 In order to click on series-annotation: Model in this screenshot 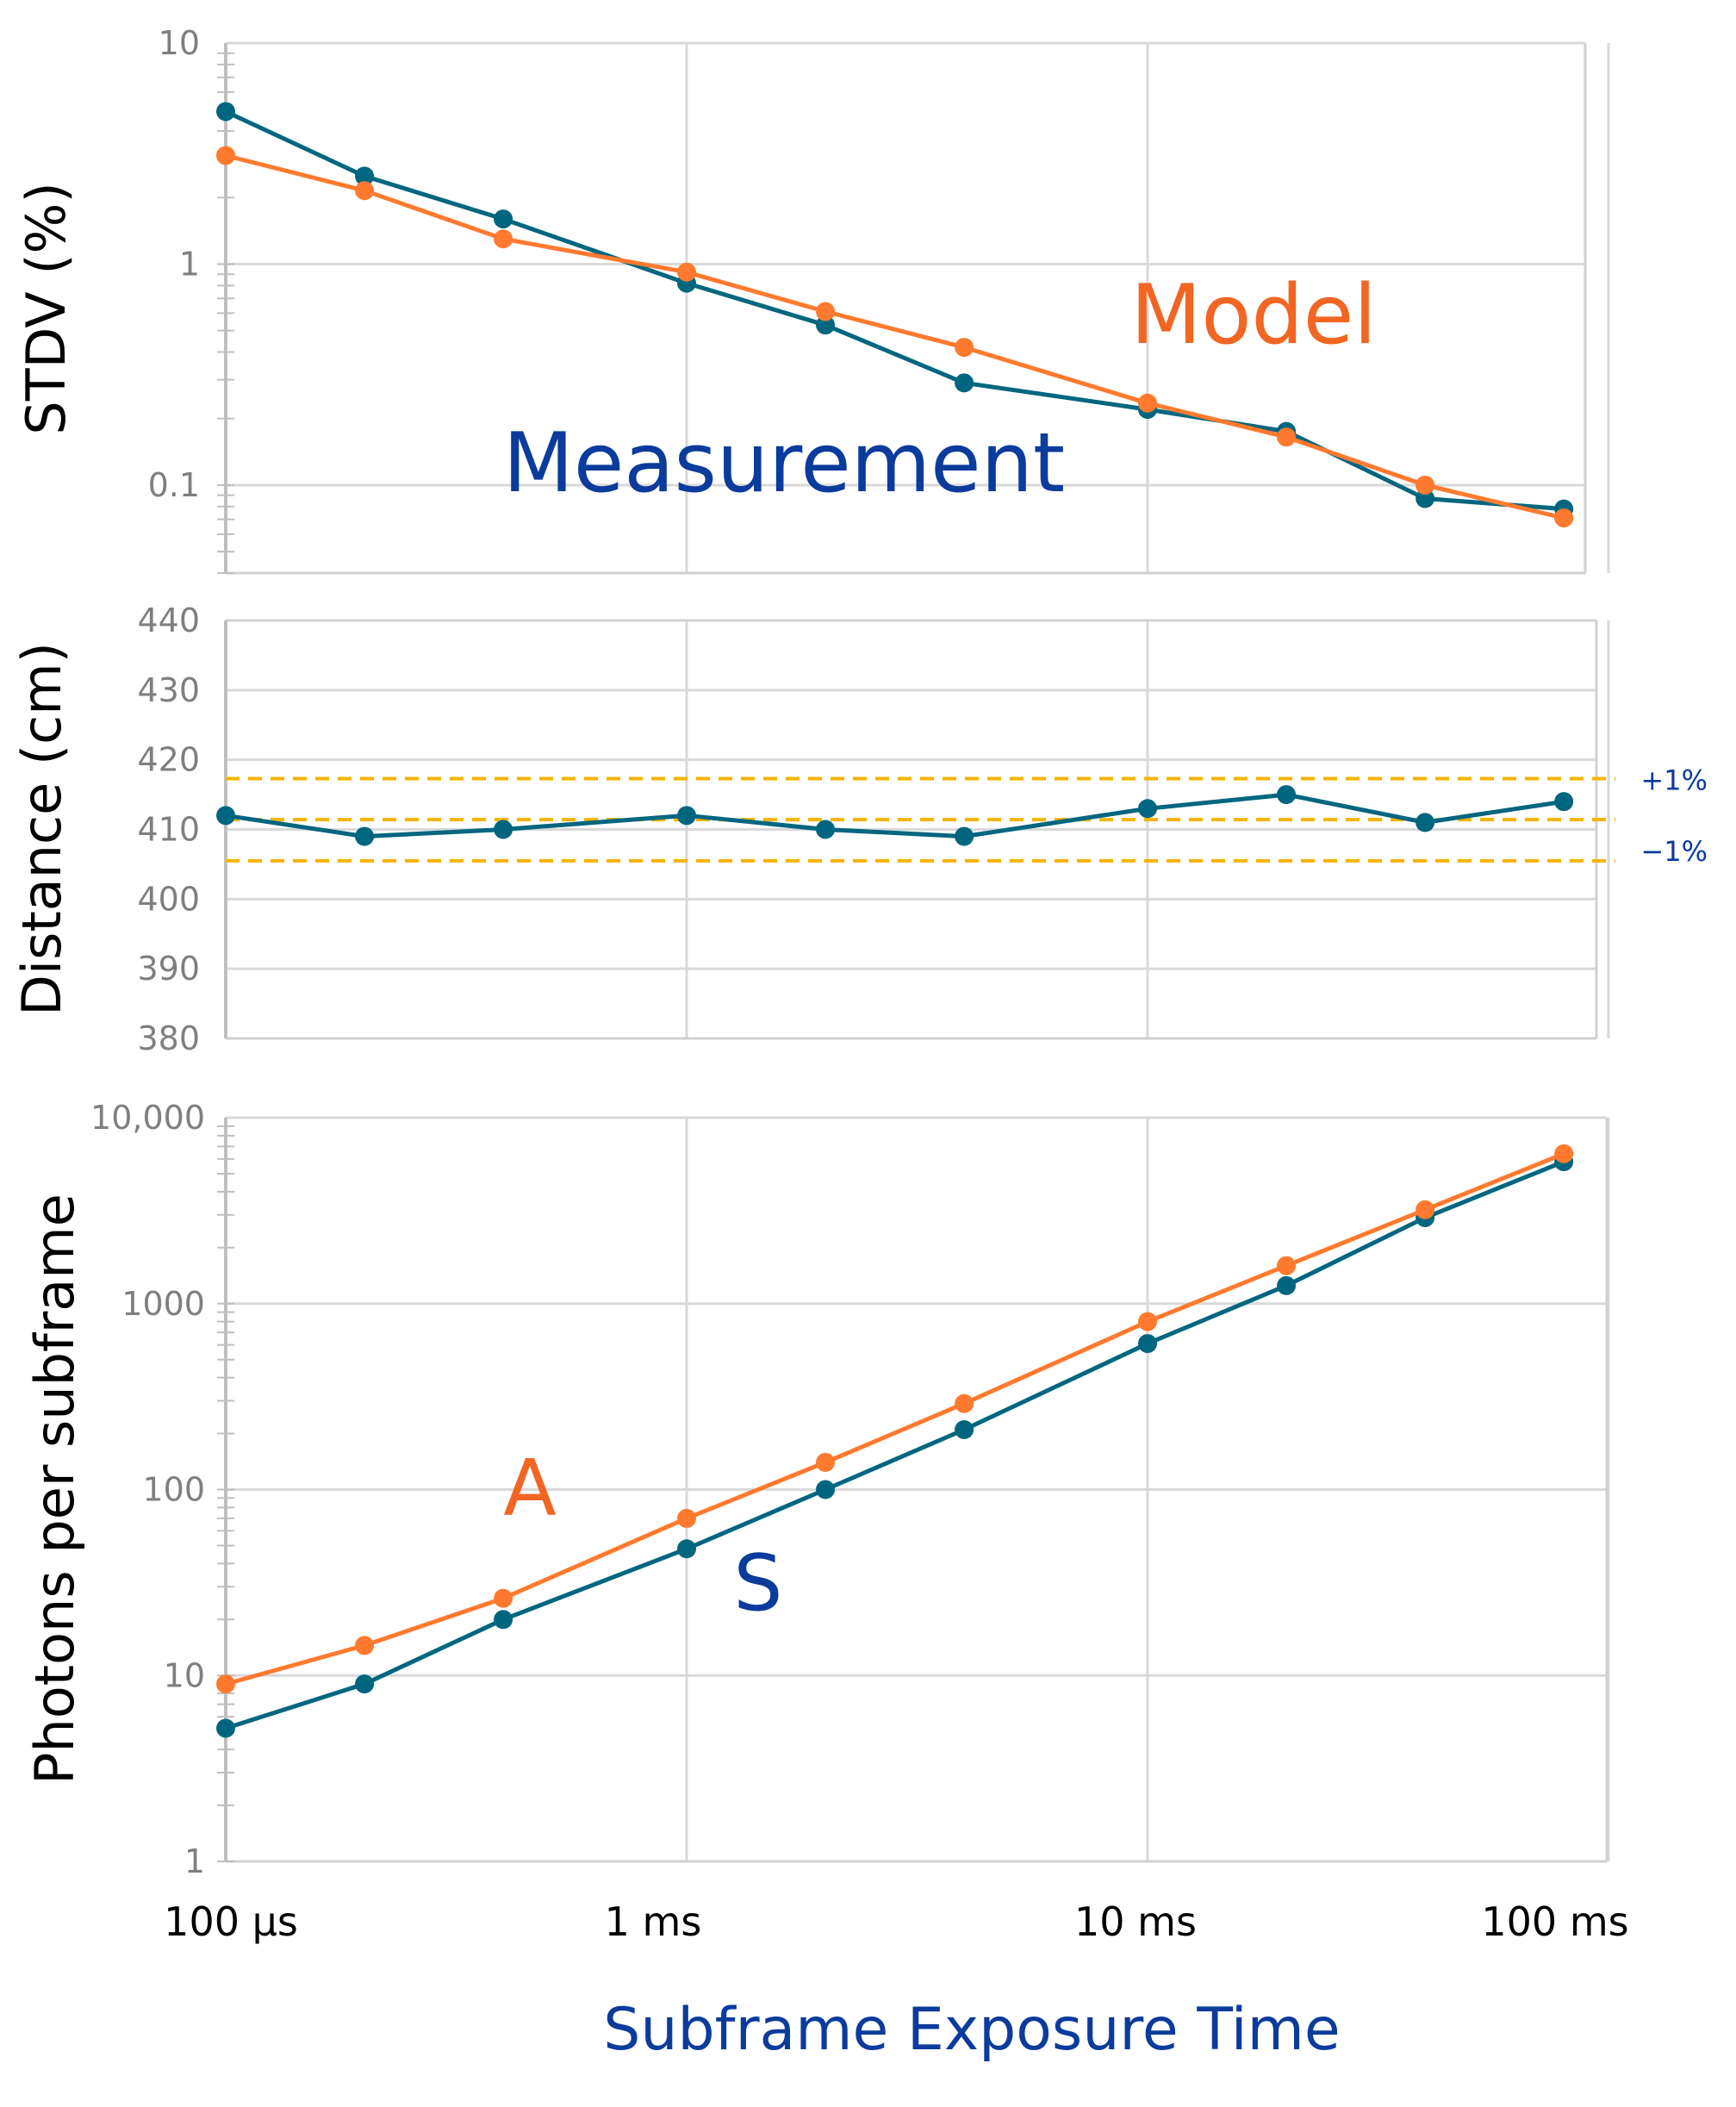, I will do `click(1253, 315)`.